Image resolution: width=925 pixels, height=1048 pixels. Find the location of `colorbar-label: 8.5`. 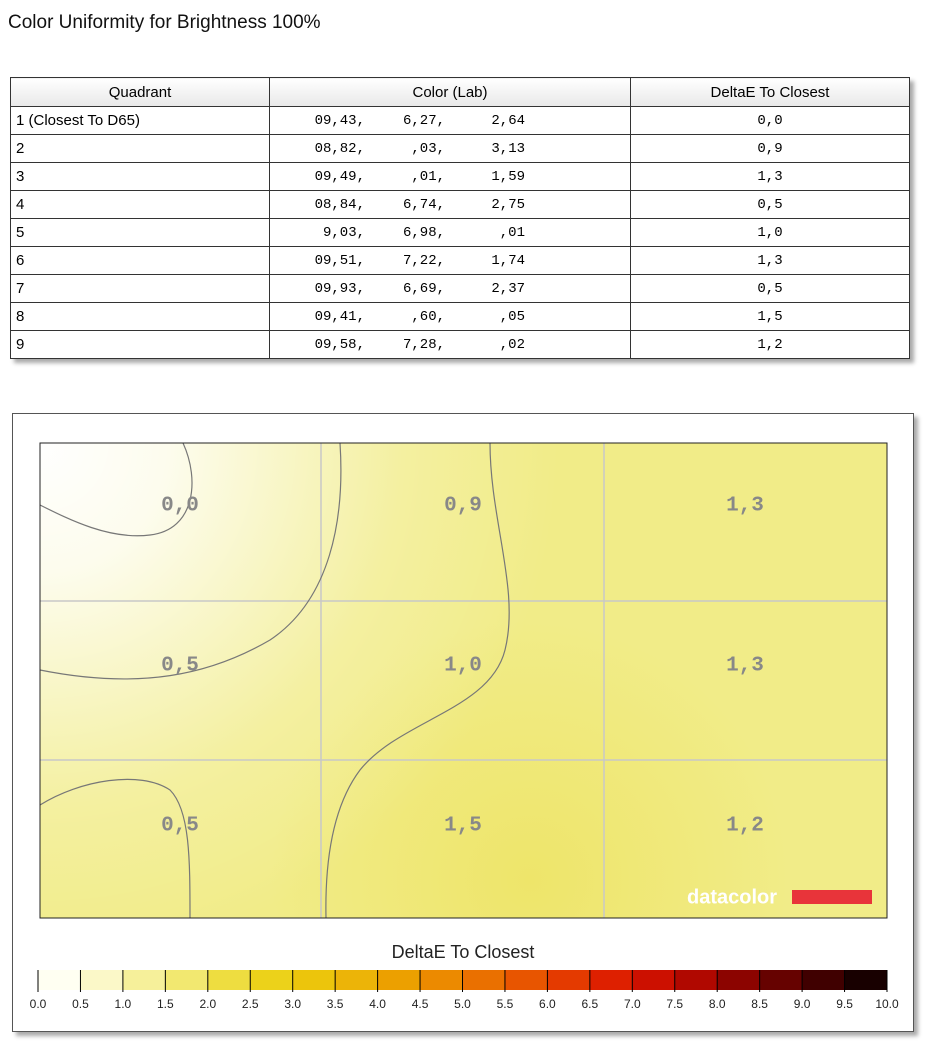

colorbar-label: 8.5 is located at coordinates (759, 1004).